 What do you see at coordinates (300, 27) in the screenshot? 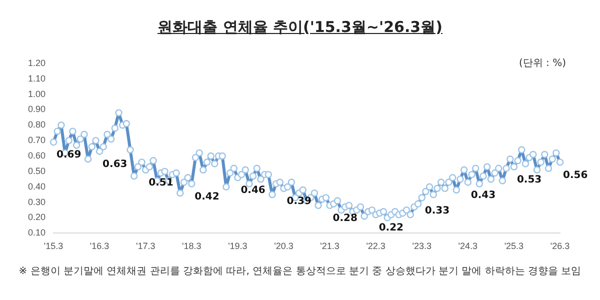
I see `chart-title: 원화대출 연체율 추이('15.3월~'26.3월)` at bounding box center [300, 27].